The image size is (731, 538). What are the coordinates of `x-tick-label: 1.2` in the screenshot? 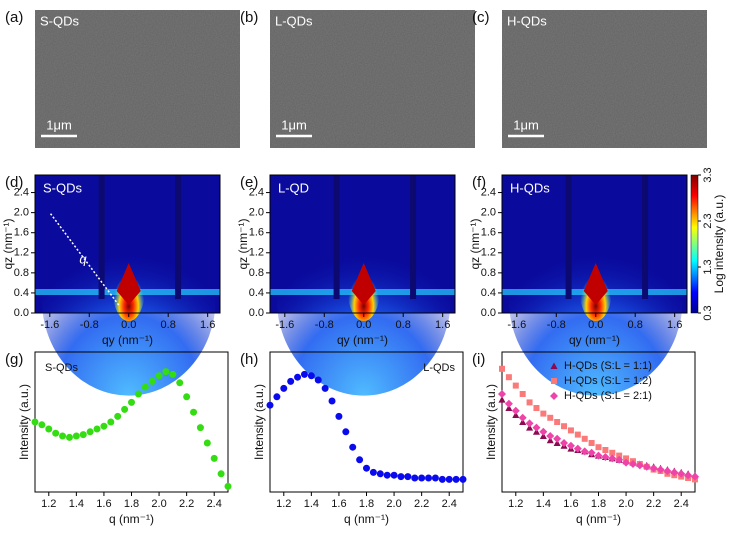 It's located at (515, 504).